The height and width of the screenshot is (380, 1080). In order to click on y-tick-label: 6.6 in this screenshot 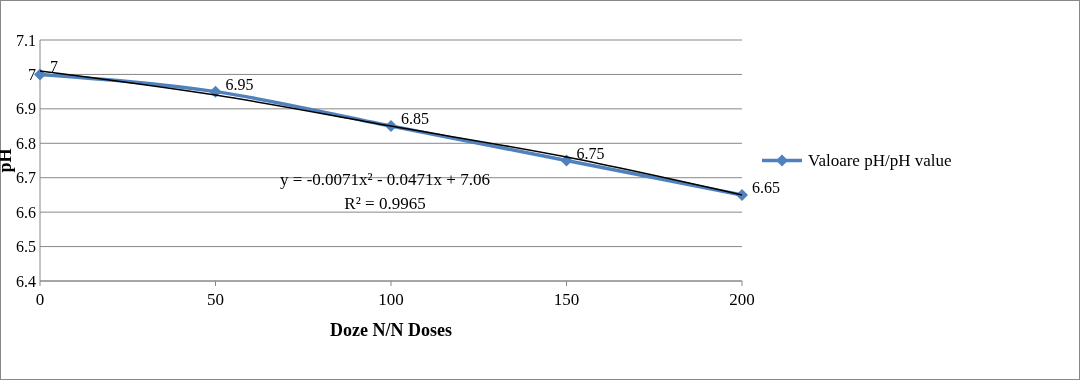, I will do `click(26, 212)`.